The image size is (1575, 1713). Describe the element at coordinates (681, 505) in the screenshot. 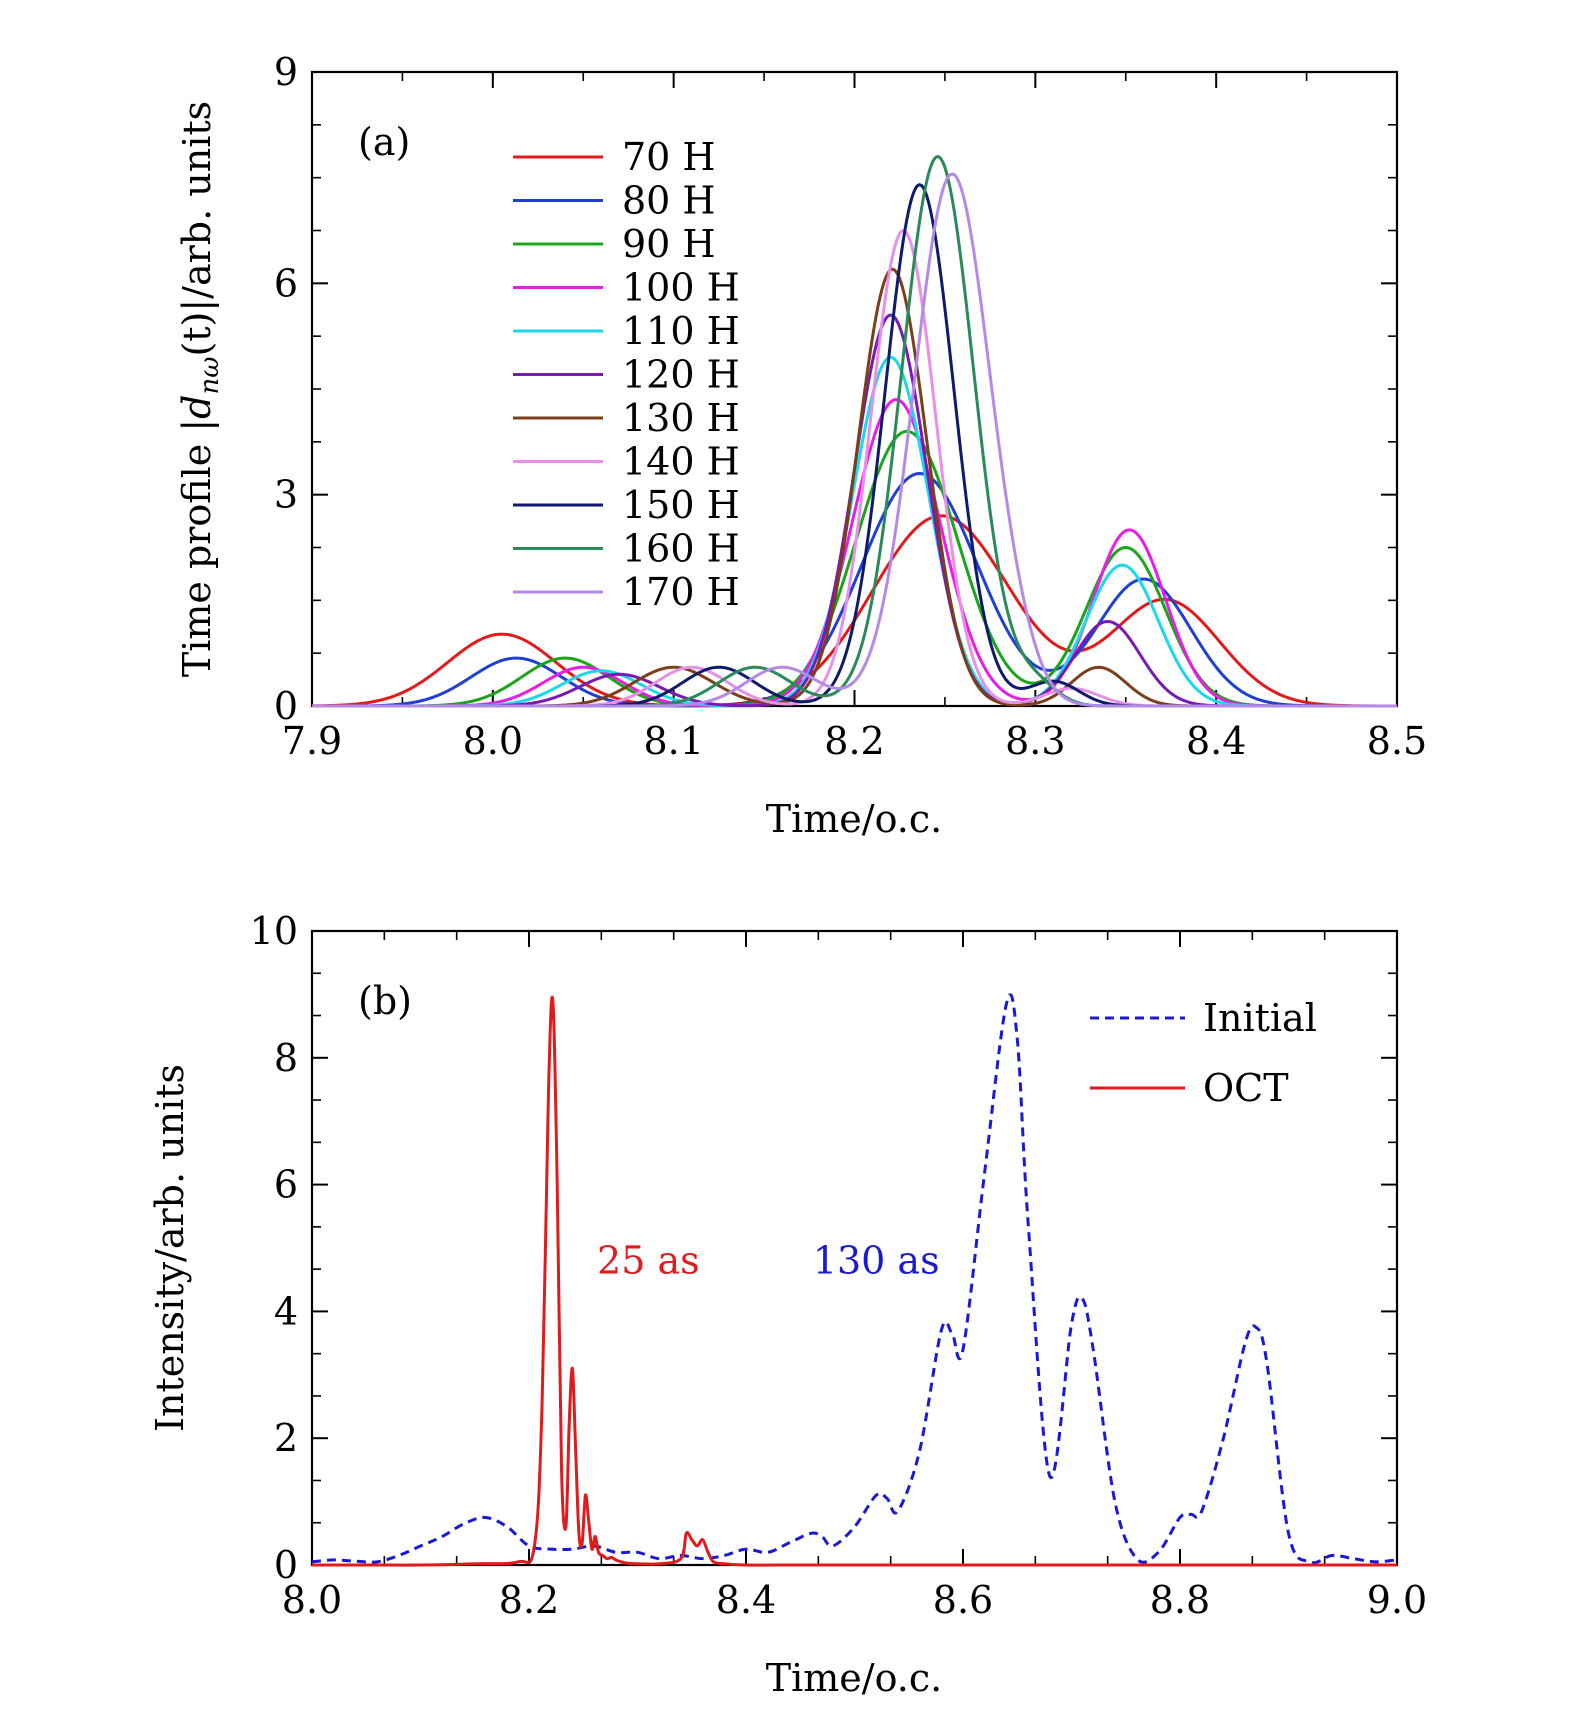

I see `legend-label: 150 H` at that location.